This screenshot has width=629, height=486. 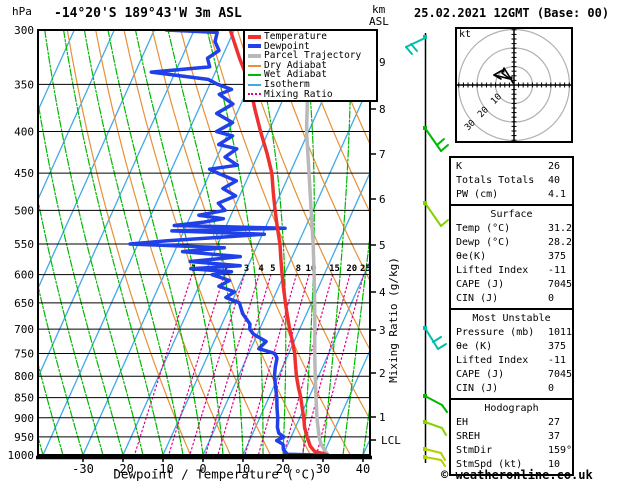 I want to click on svg-text: 7, so click(x=382, y=154).